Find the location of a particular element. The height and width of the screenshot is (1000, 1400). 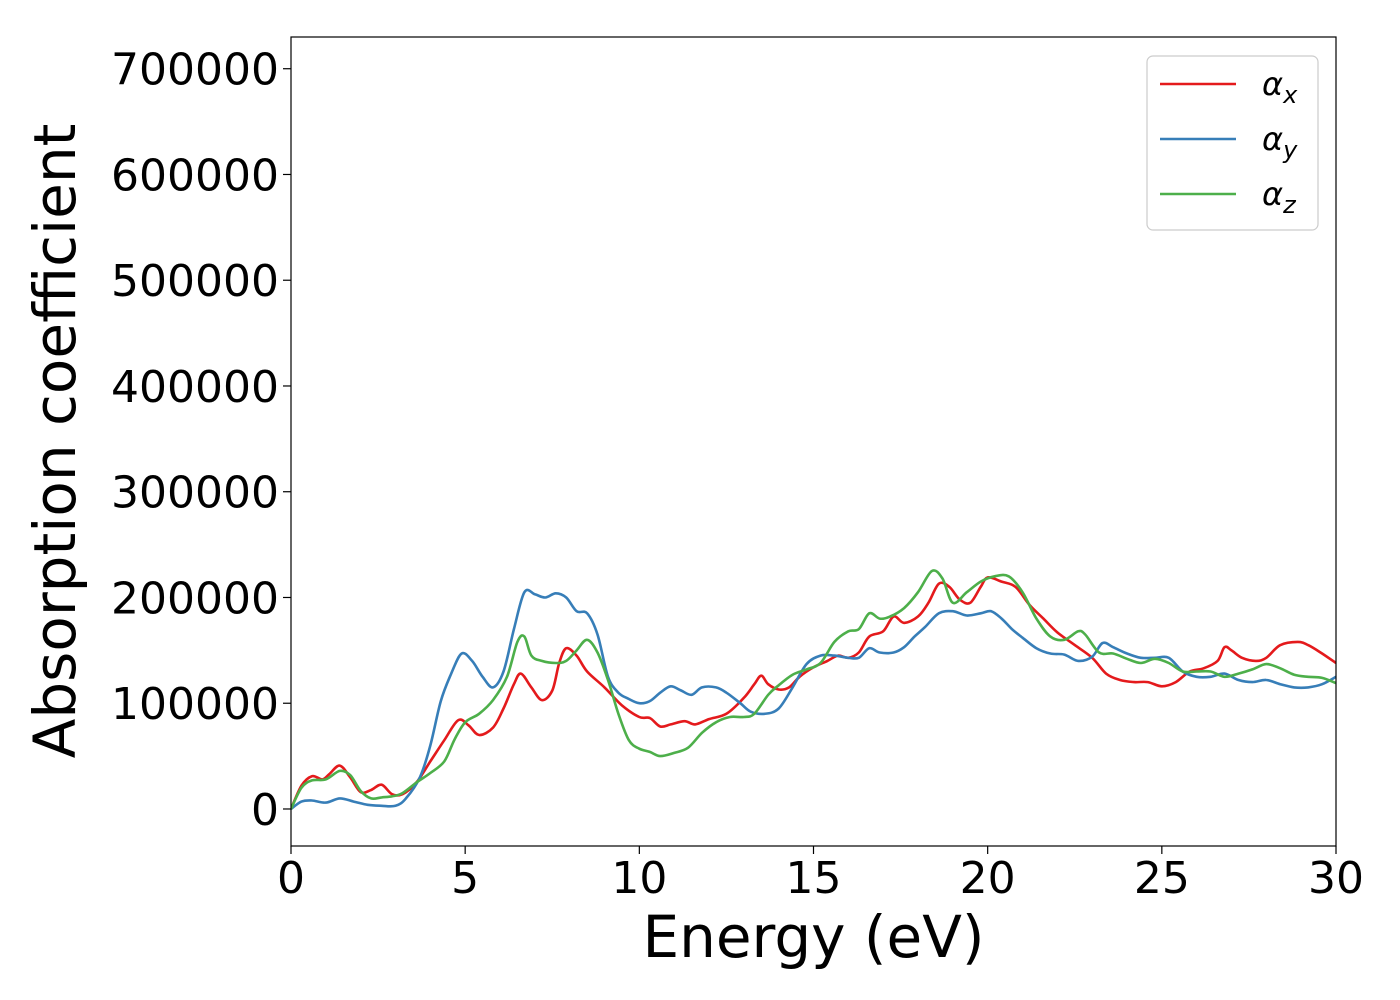

x-axis-title: Energy (eV) is located at coordinates (813, 937).